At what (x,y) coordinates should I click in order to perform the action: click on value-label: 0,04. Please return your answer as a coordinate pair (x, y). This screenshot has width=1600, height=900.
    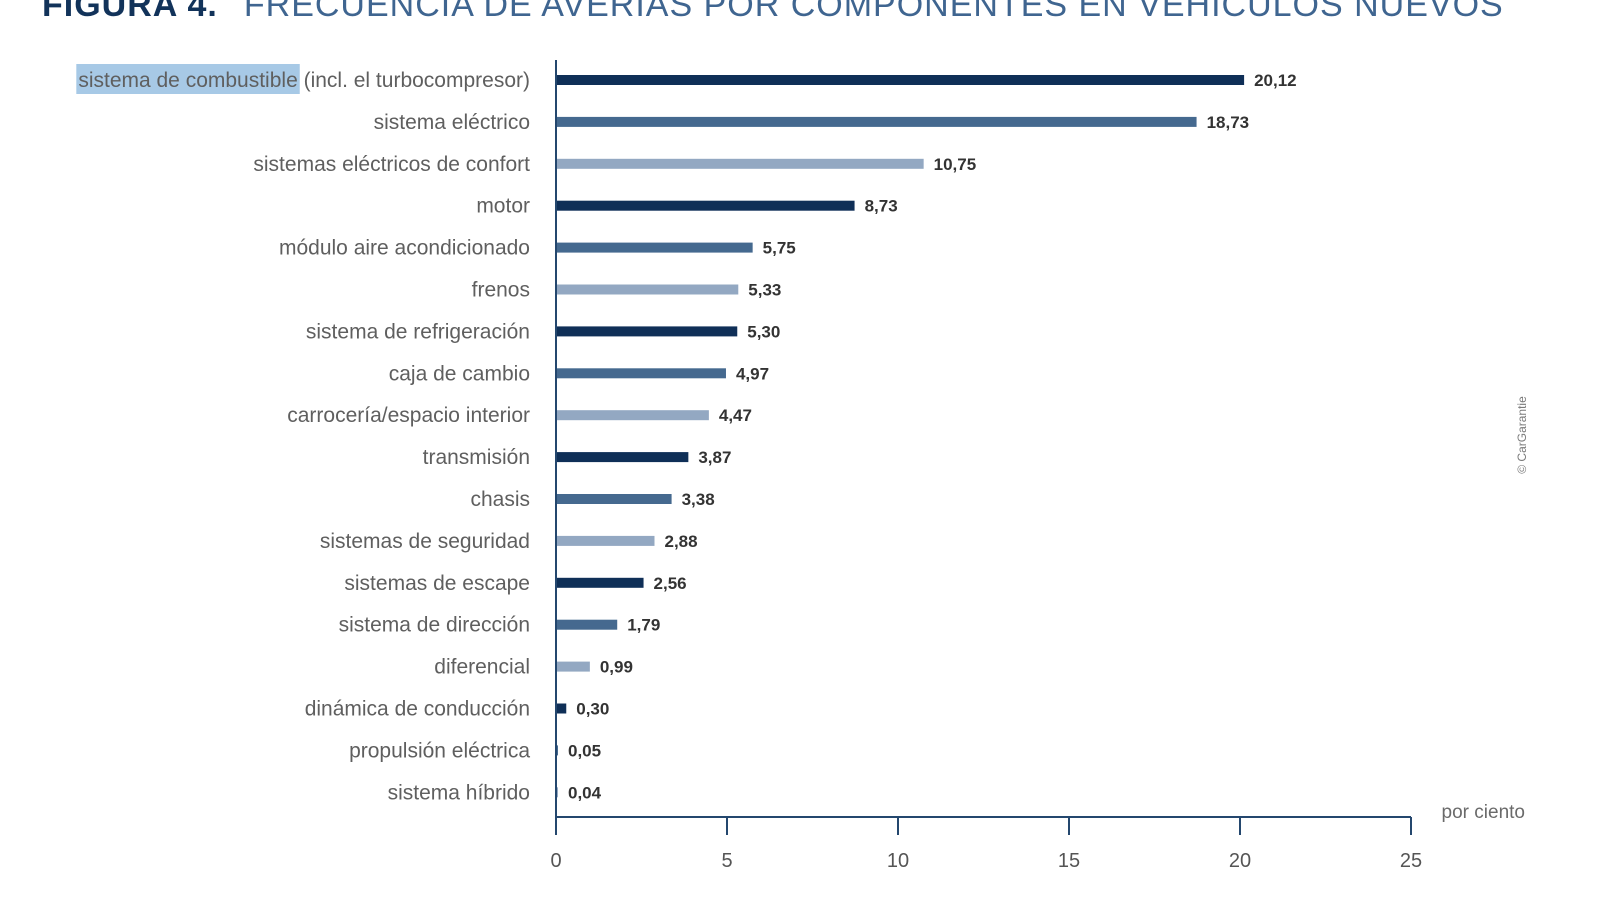
    Looking at the image, I should click on (585, 792).